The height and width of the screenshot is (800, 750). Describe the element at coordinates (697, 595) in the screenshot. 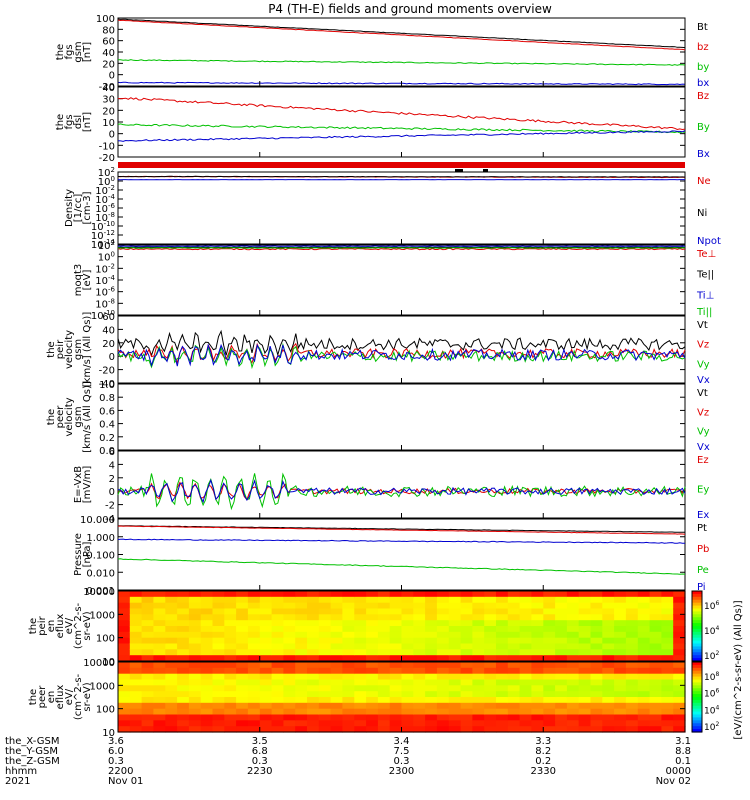

I see `colorbar-cell` at that location.